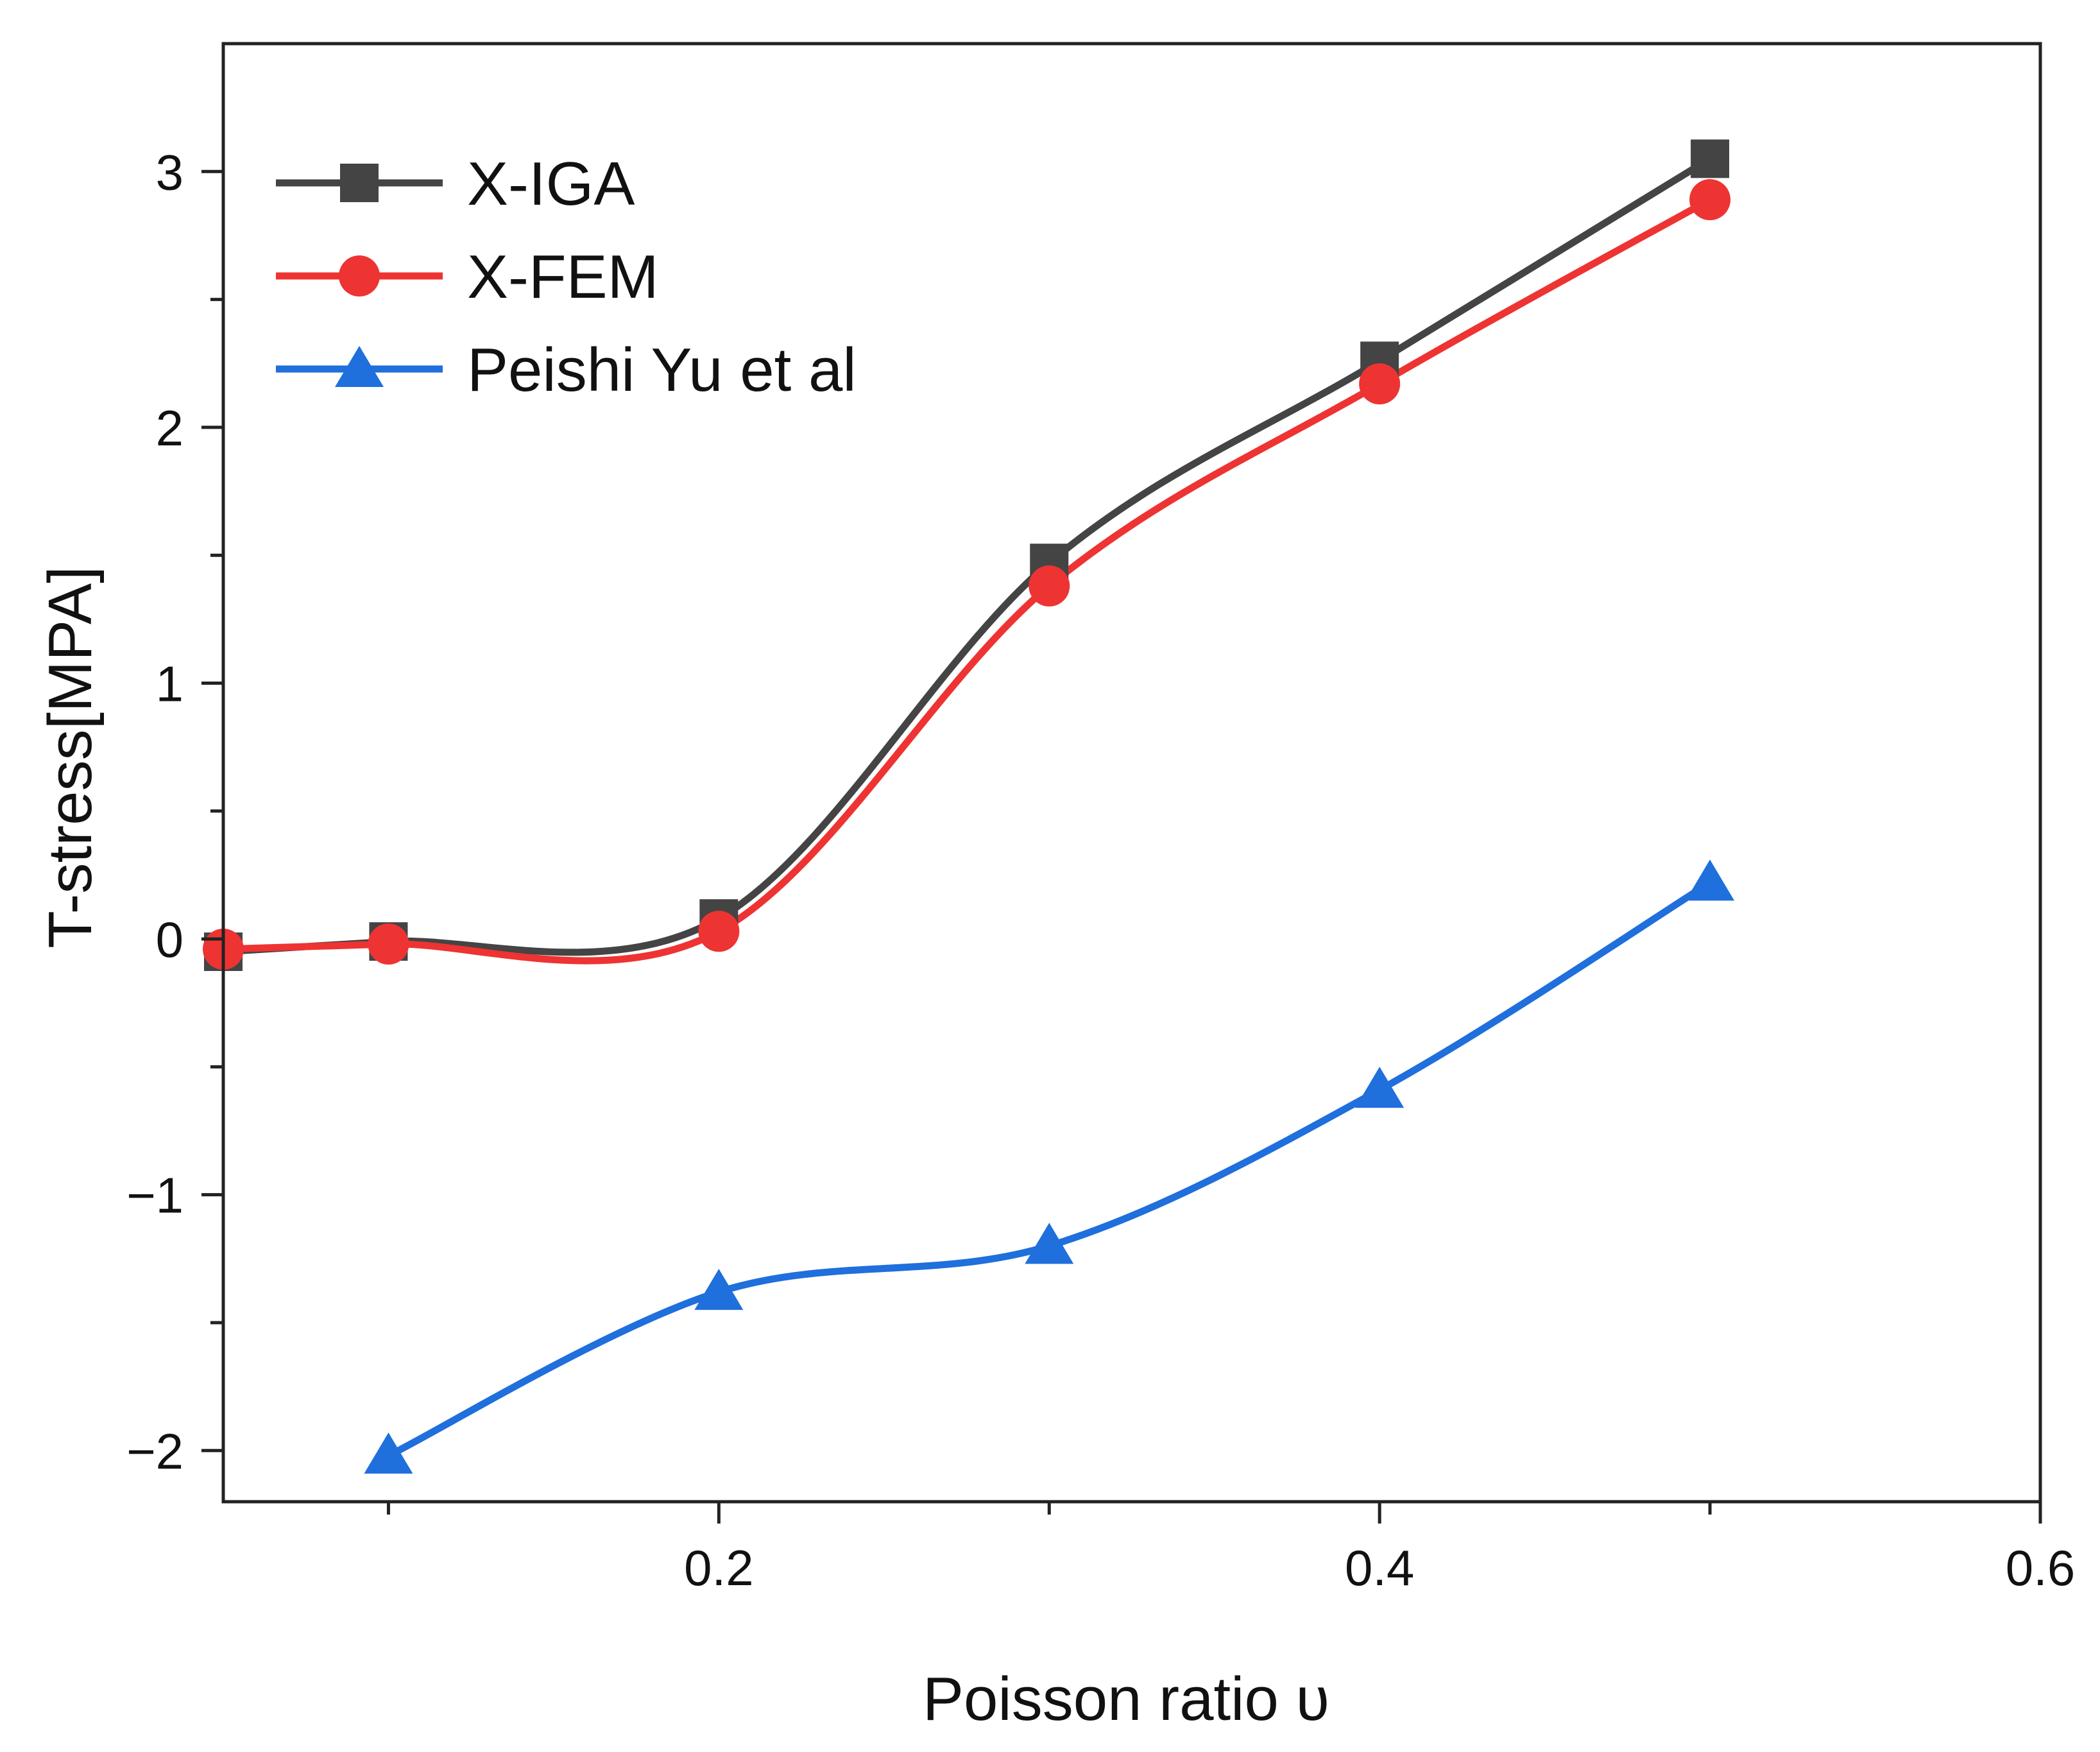 The image size is (2100, 1752). Describe the element at coordinates (2040, 1568) in the screenshot. I see `x-tick-label: 0.6` at that location.